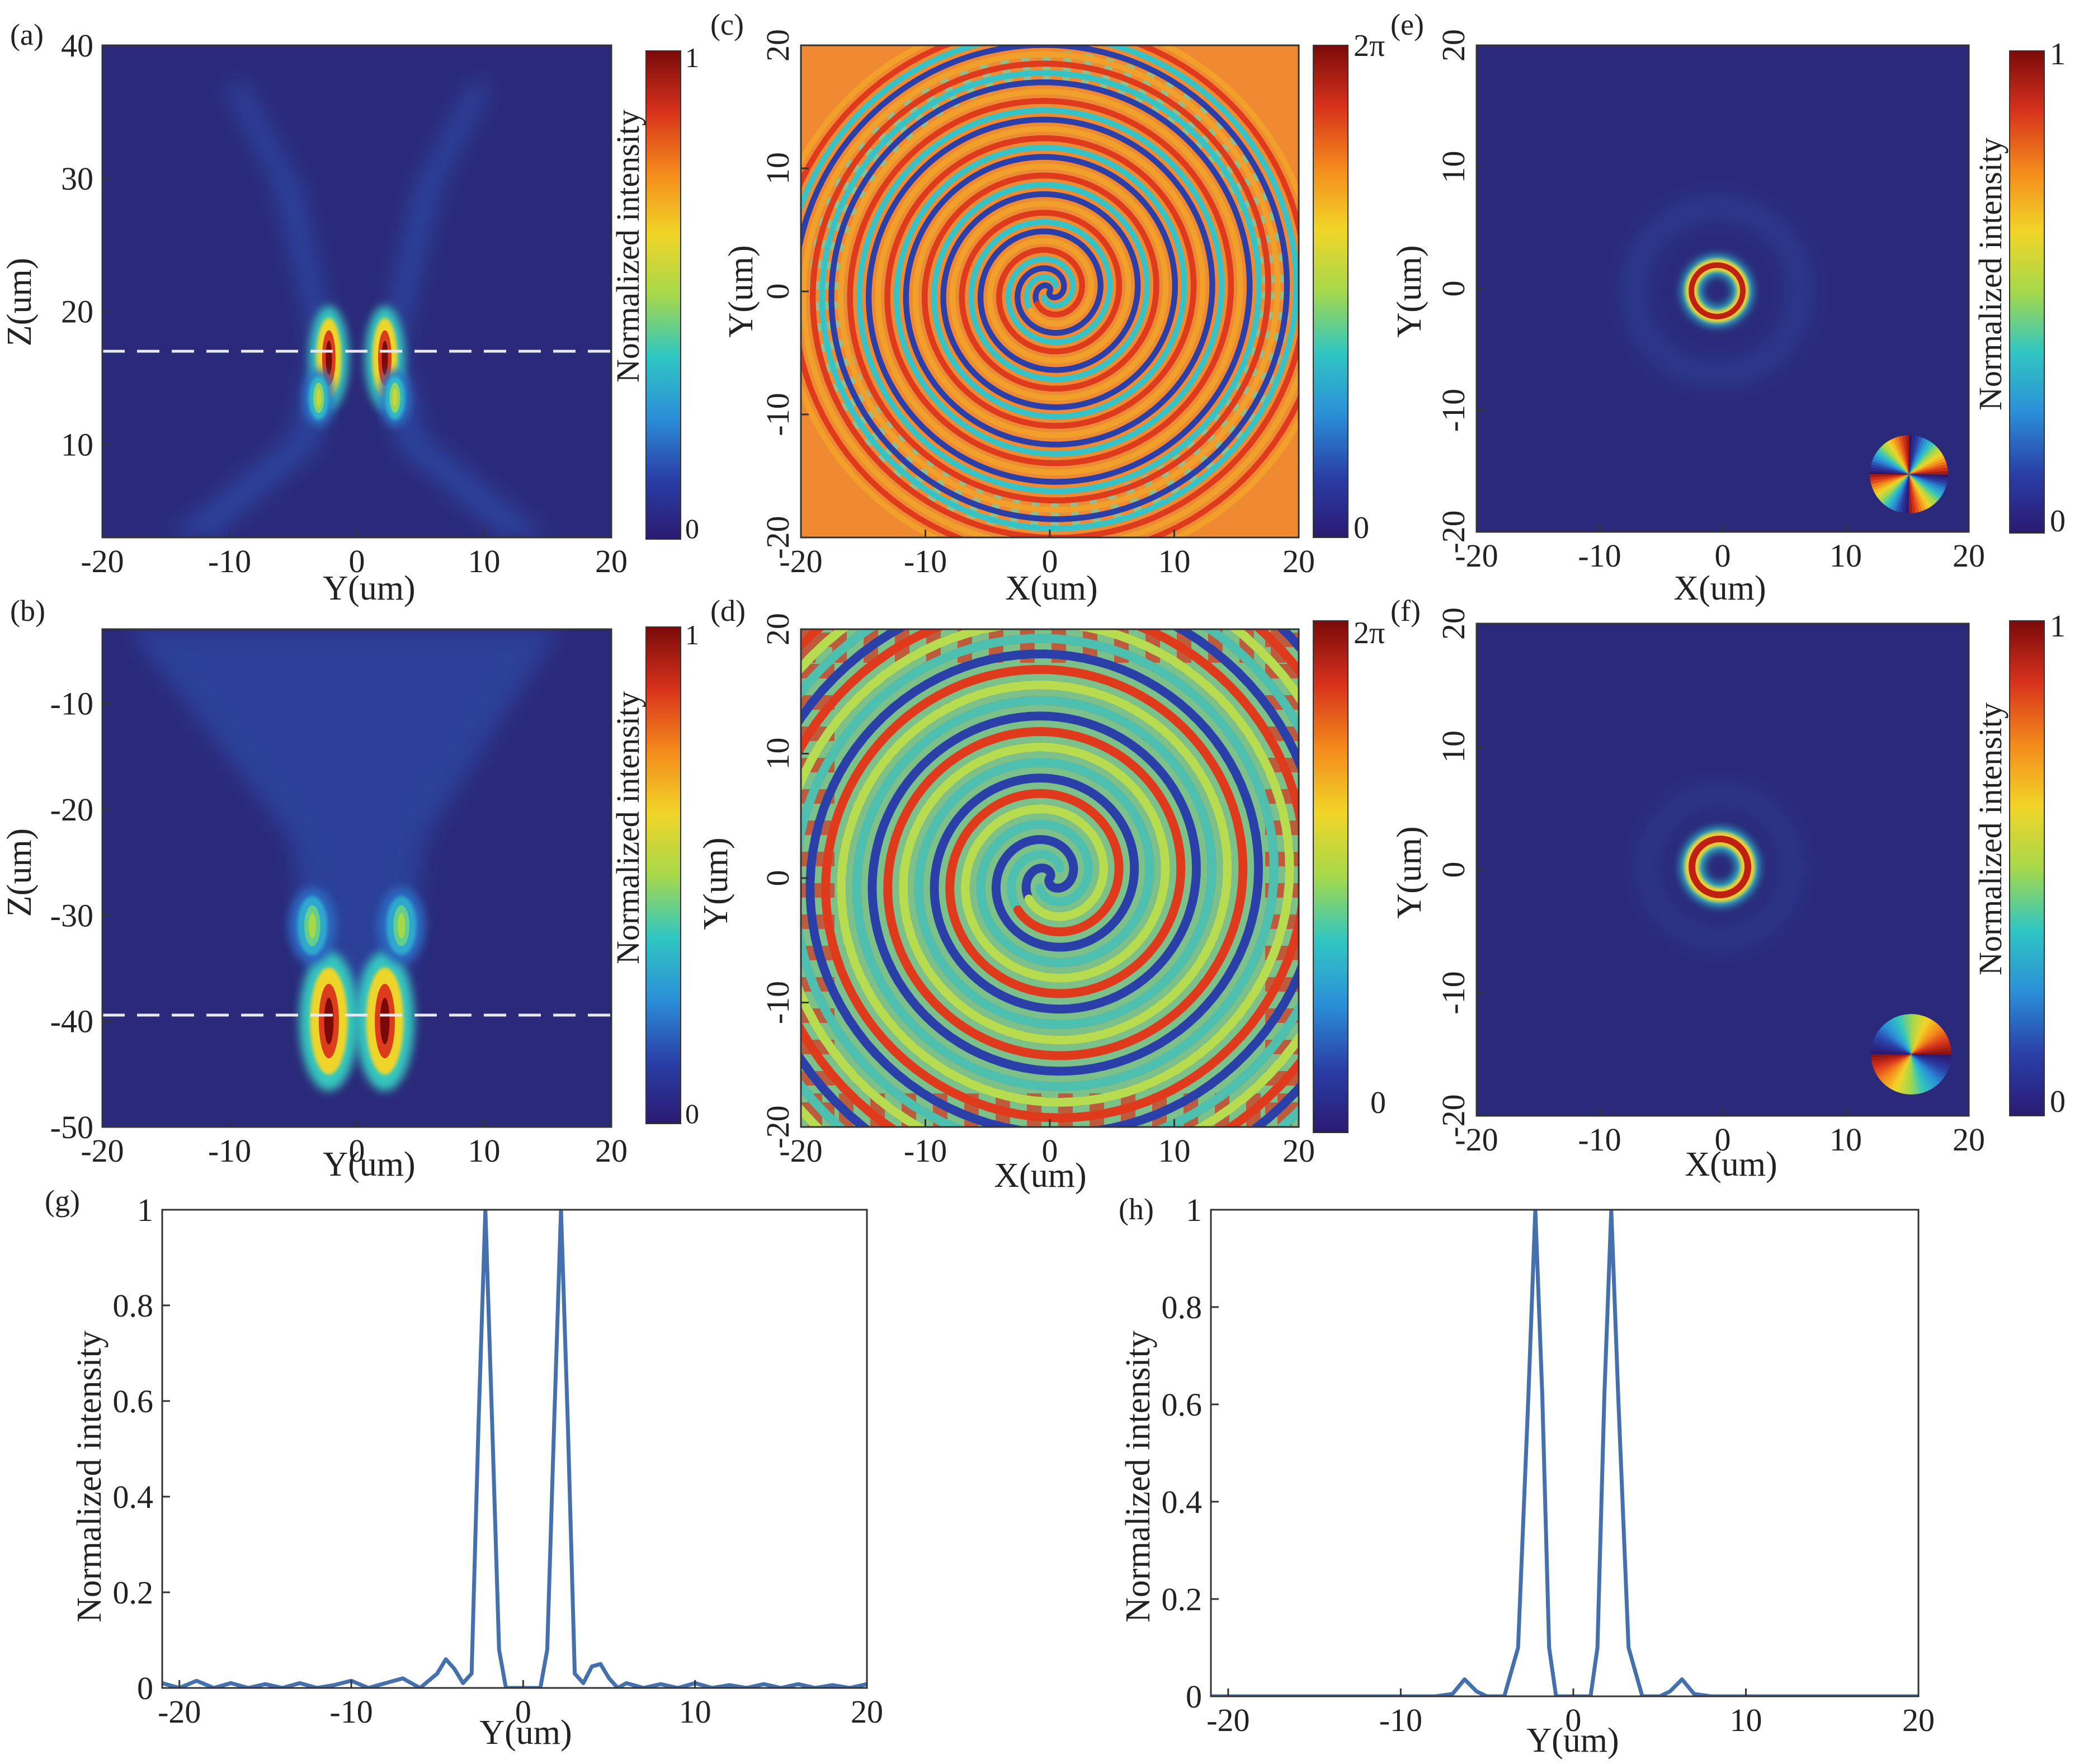 The height and width of the screenshot is (1764, 2084). I want to click on y-tick-label: 0, so click(1454, 289).